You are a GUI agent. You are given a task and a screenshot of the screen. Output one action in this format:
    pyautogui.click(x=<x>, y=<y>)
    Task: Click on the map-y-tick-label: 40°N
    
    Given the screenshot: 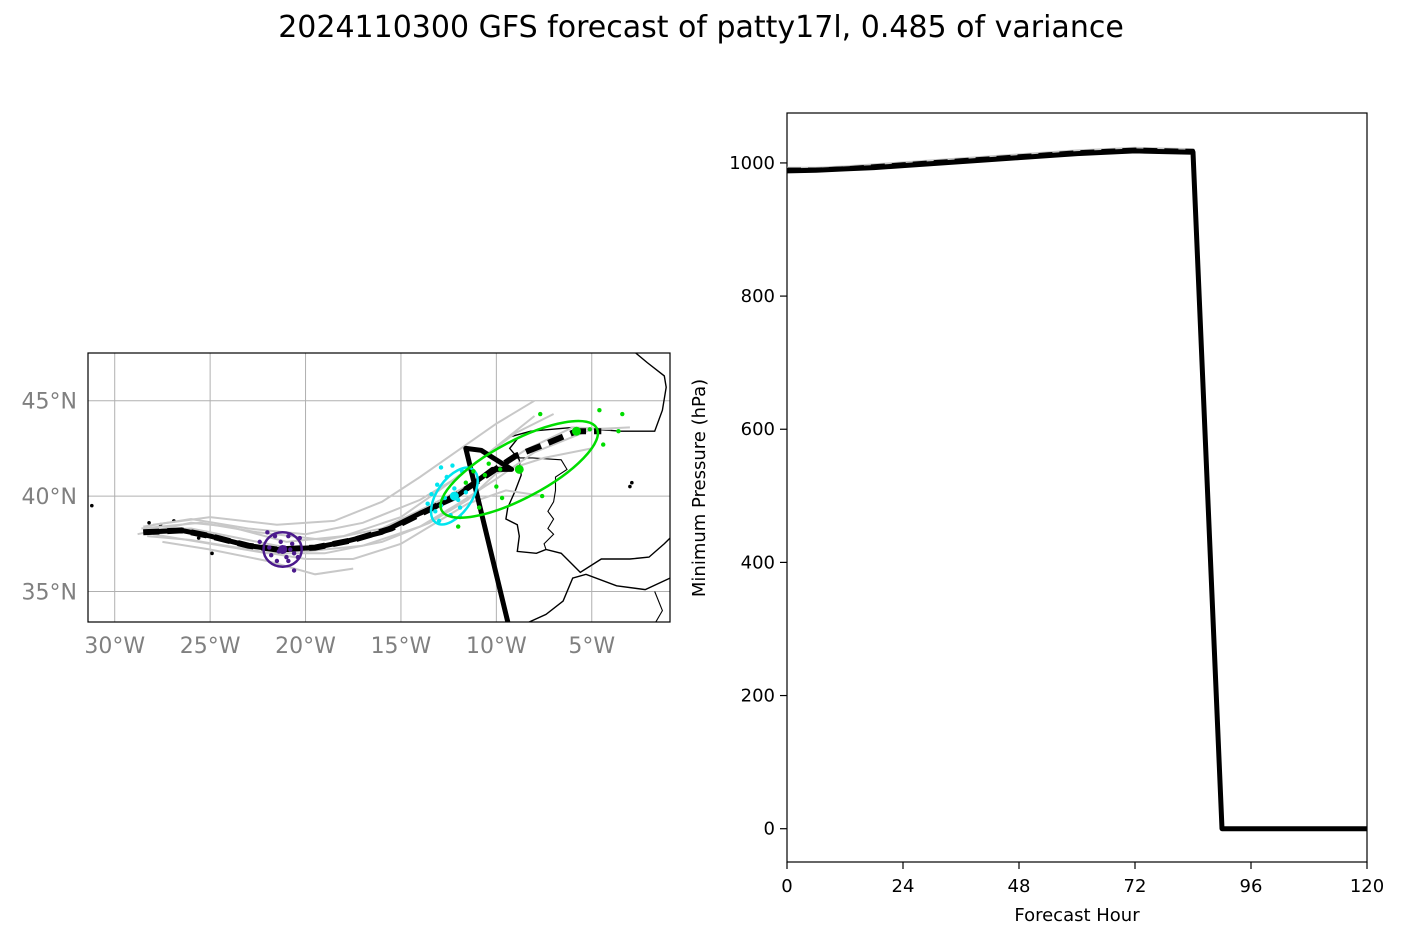 What is the action you would take?
    pyautogui.click(x=49, y=497)
    